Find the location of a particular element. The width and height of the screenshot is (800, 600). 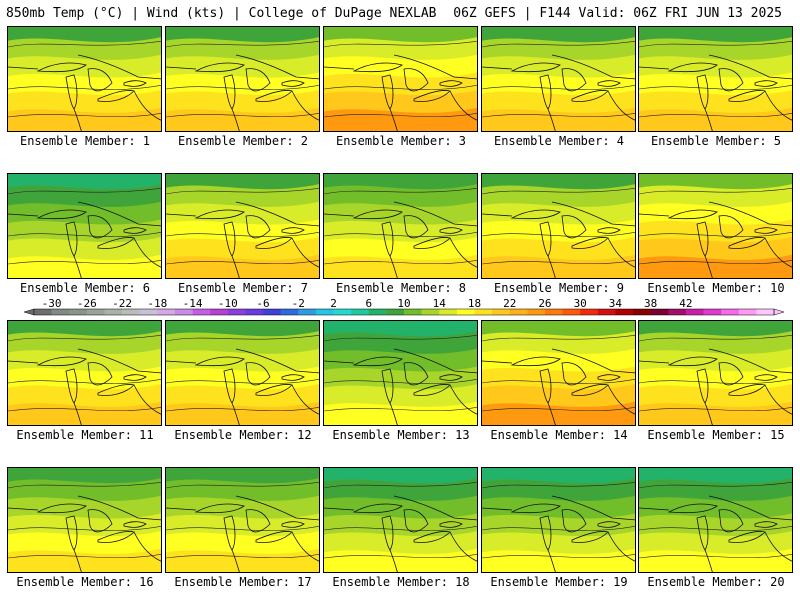

colorbar-tick-label: 26 is located at coordinates (544, 304).